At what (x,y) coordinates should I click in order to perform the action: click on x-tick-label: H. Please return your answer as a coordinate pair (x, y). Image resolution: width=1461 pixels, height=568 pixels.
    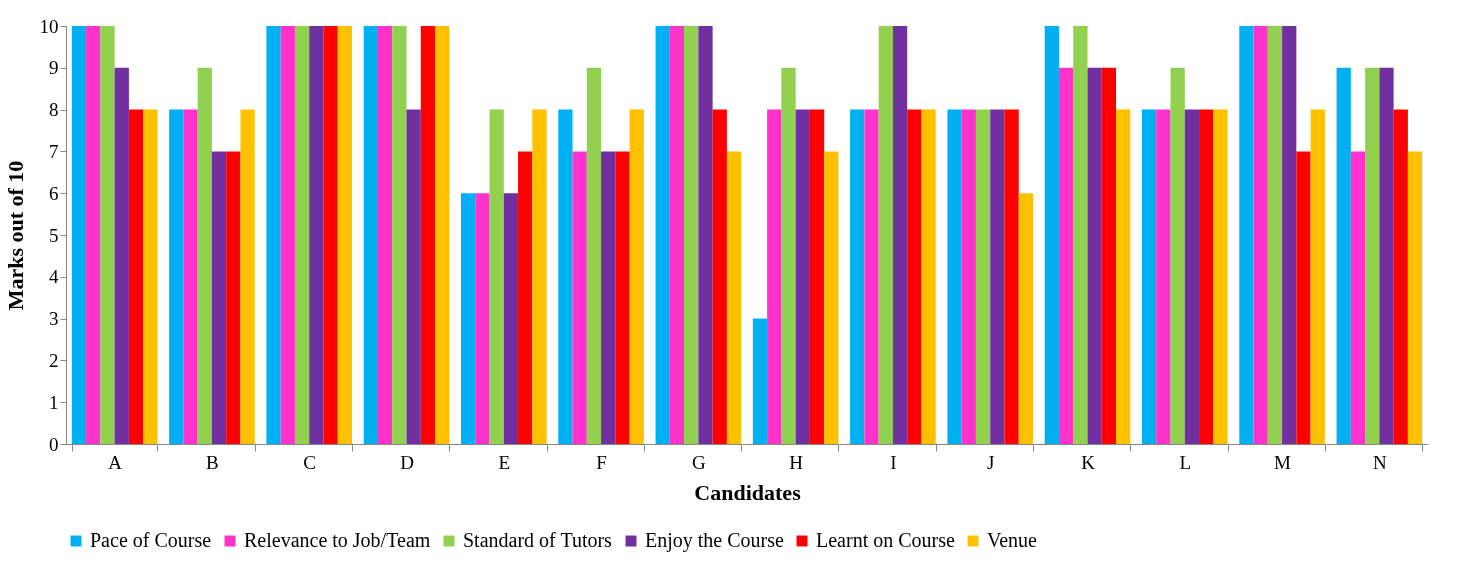
    Looking at the image, I should click on (796, 462).